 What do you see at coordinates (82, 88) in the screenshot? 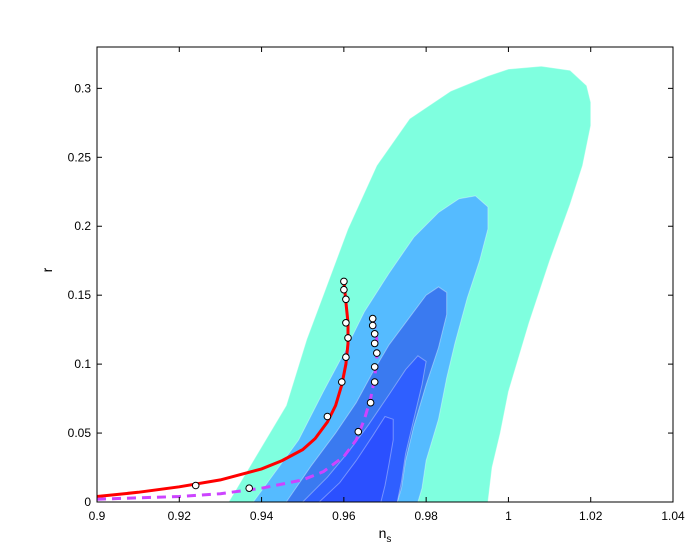
I see `y-tick-label: 0.3` at bounding box center [82, 88].